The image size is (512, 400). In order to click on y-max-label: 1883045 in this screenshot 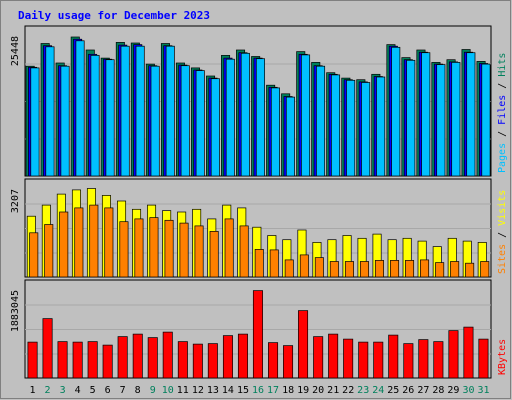, I will do `click(15, 311)`.